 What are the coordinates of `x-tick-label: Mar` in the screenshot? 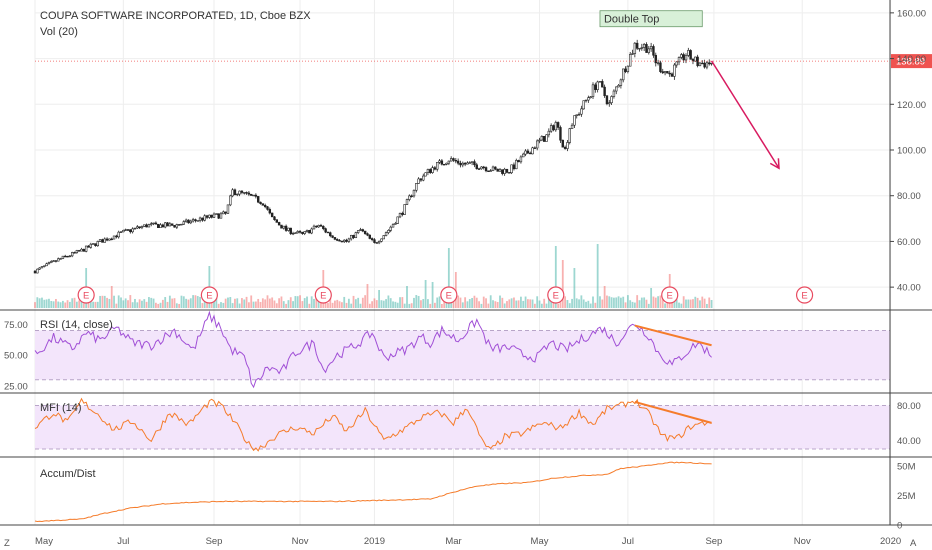 It's located at (453, 541).